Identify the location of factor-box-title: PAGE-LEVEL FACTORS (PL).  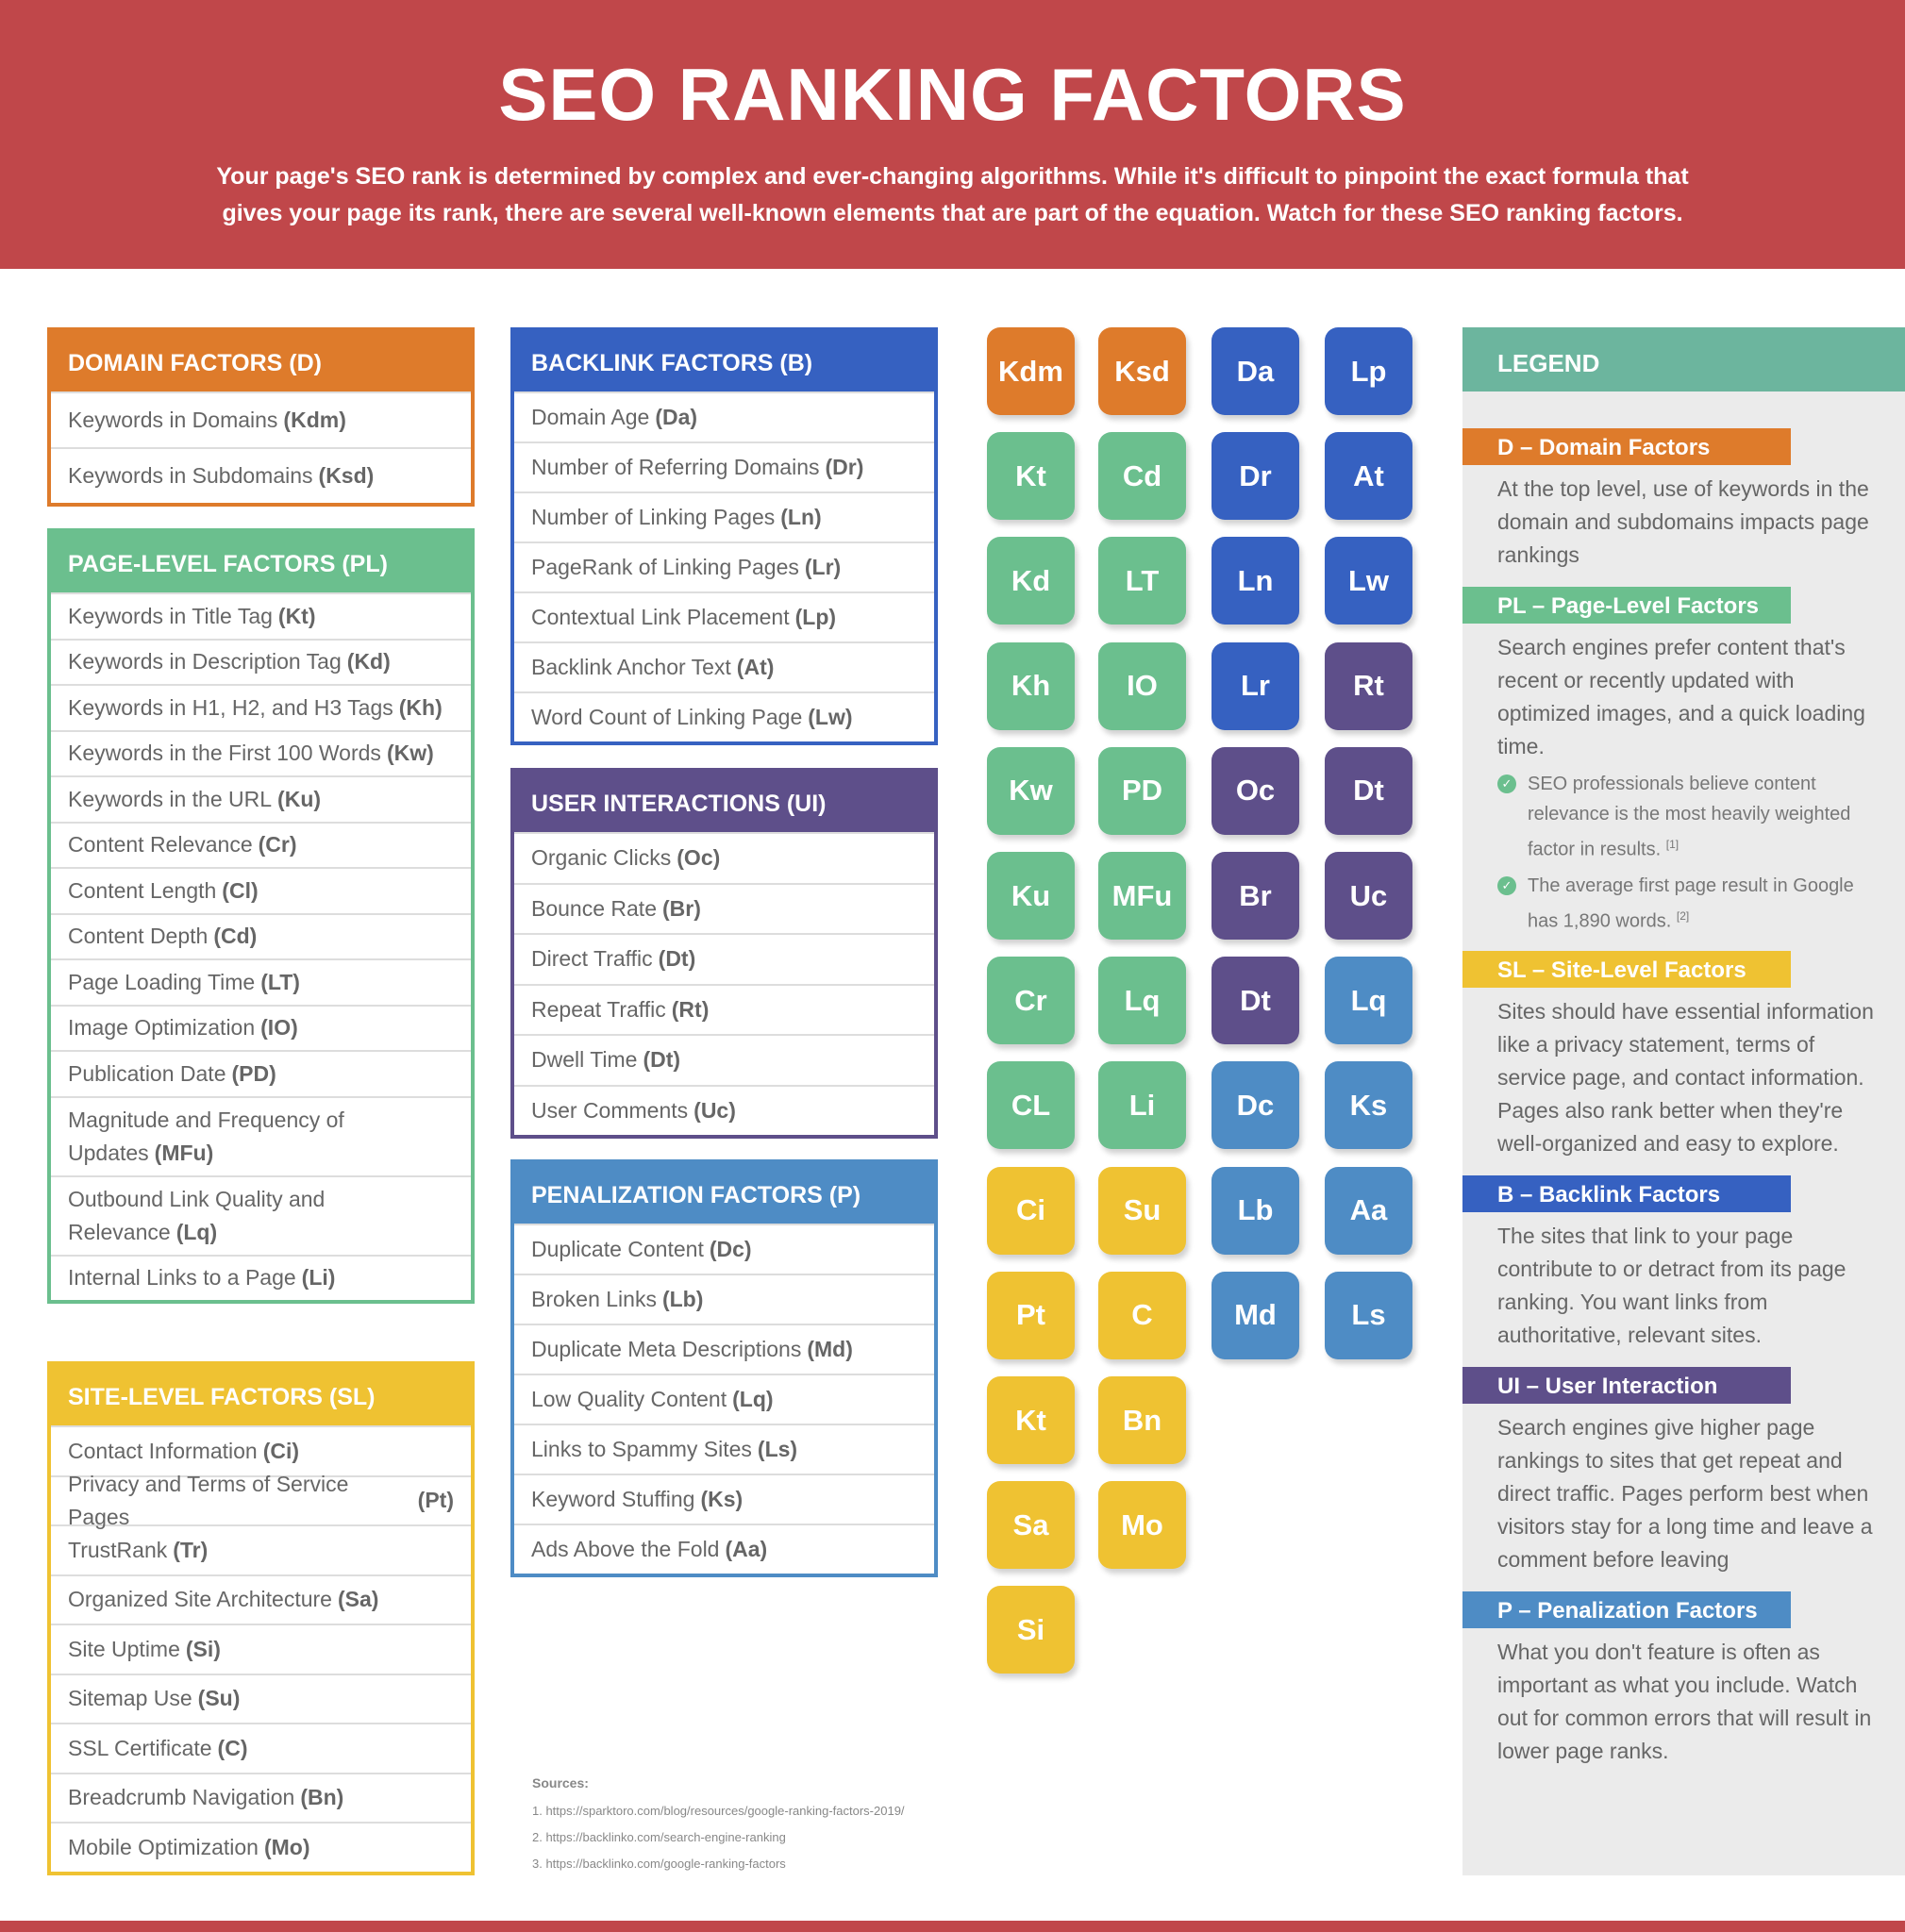
(261, 562).